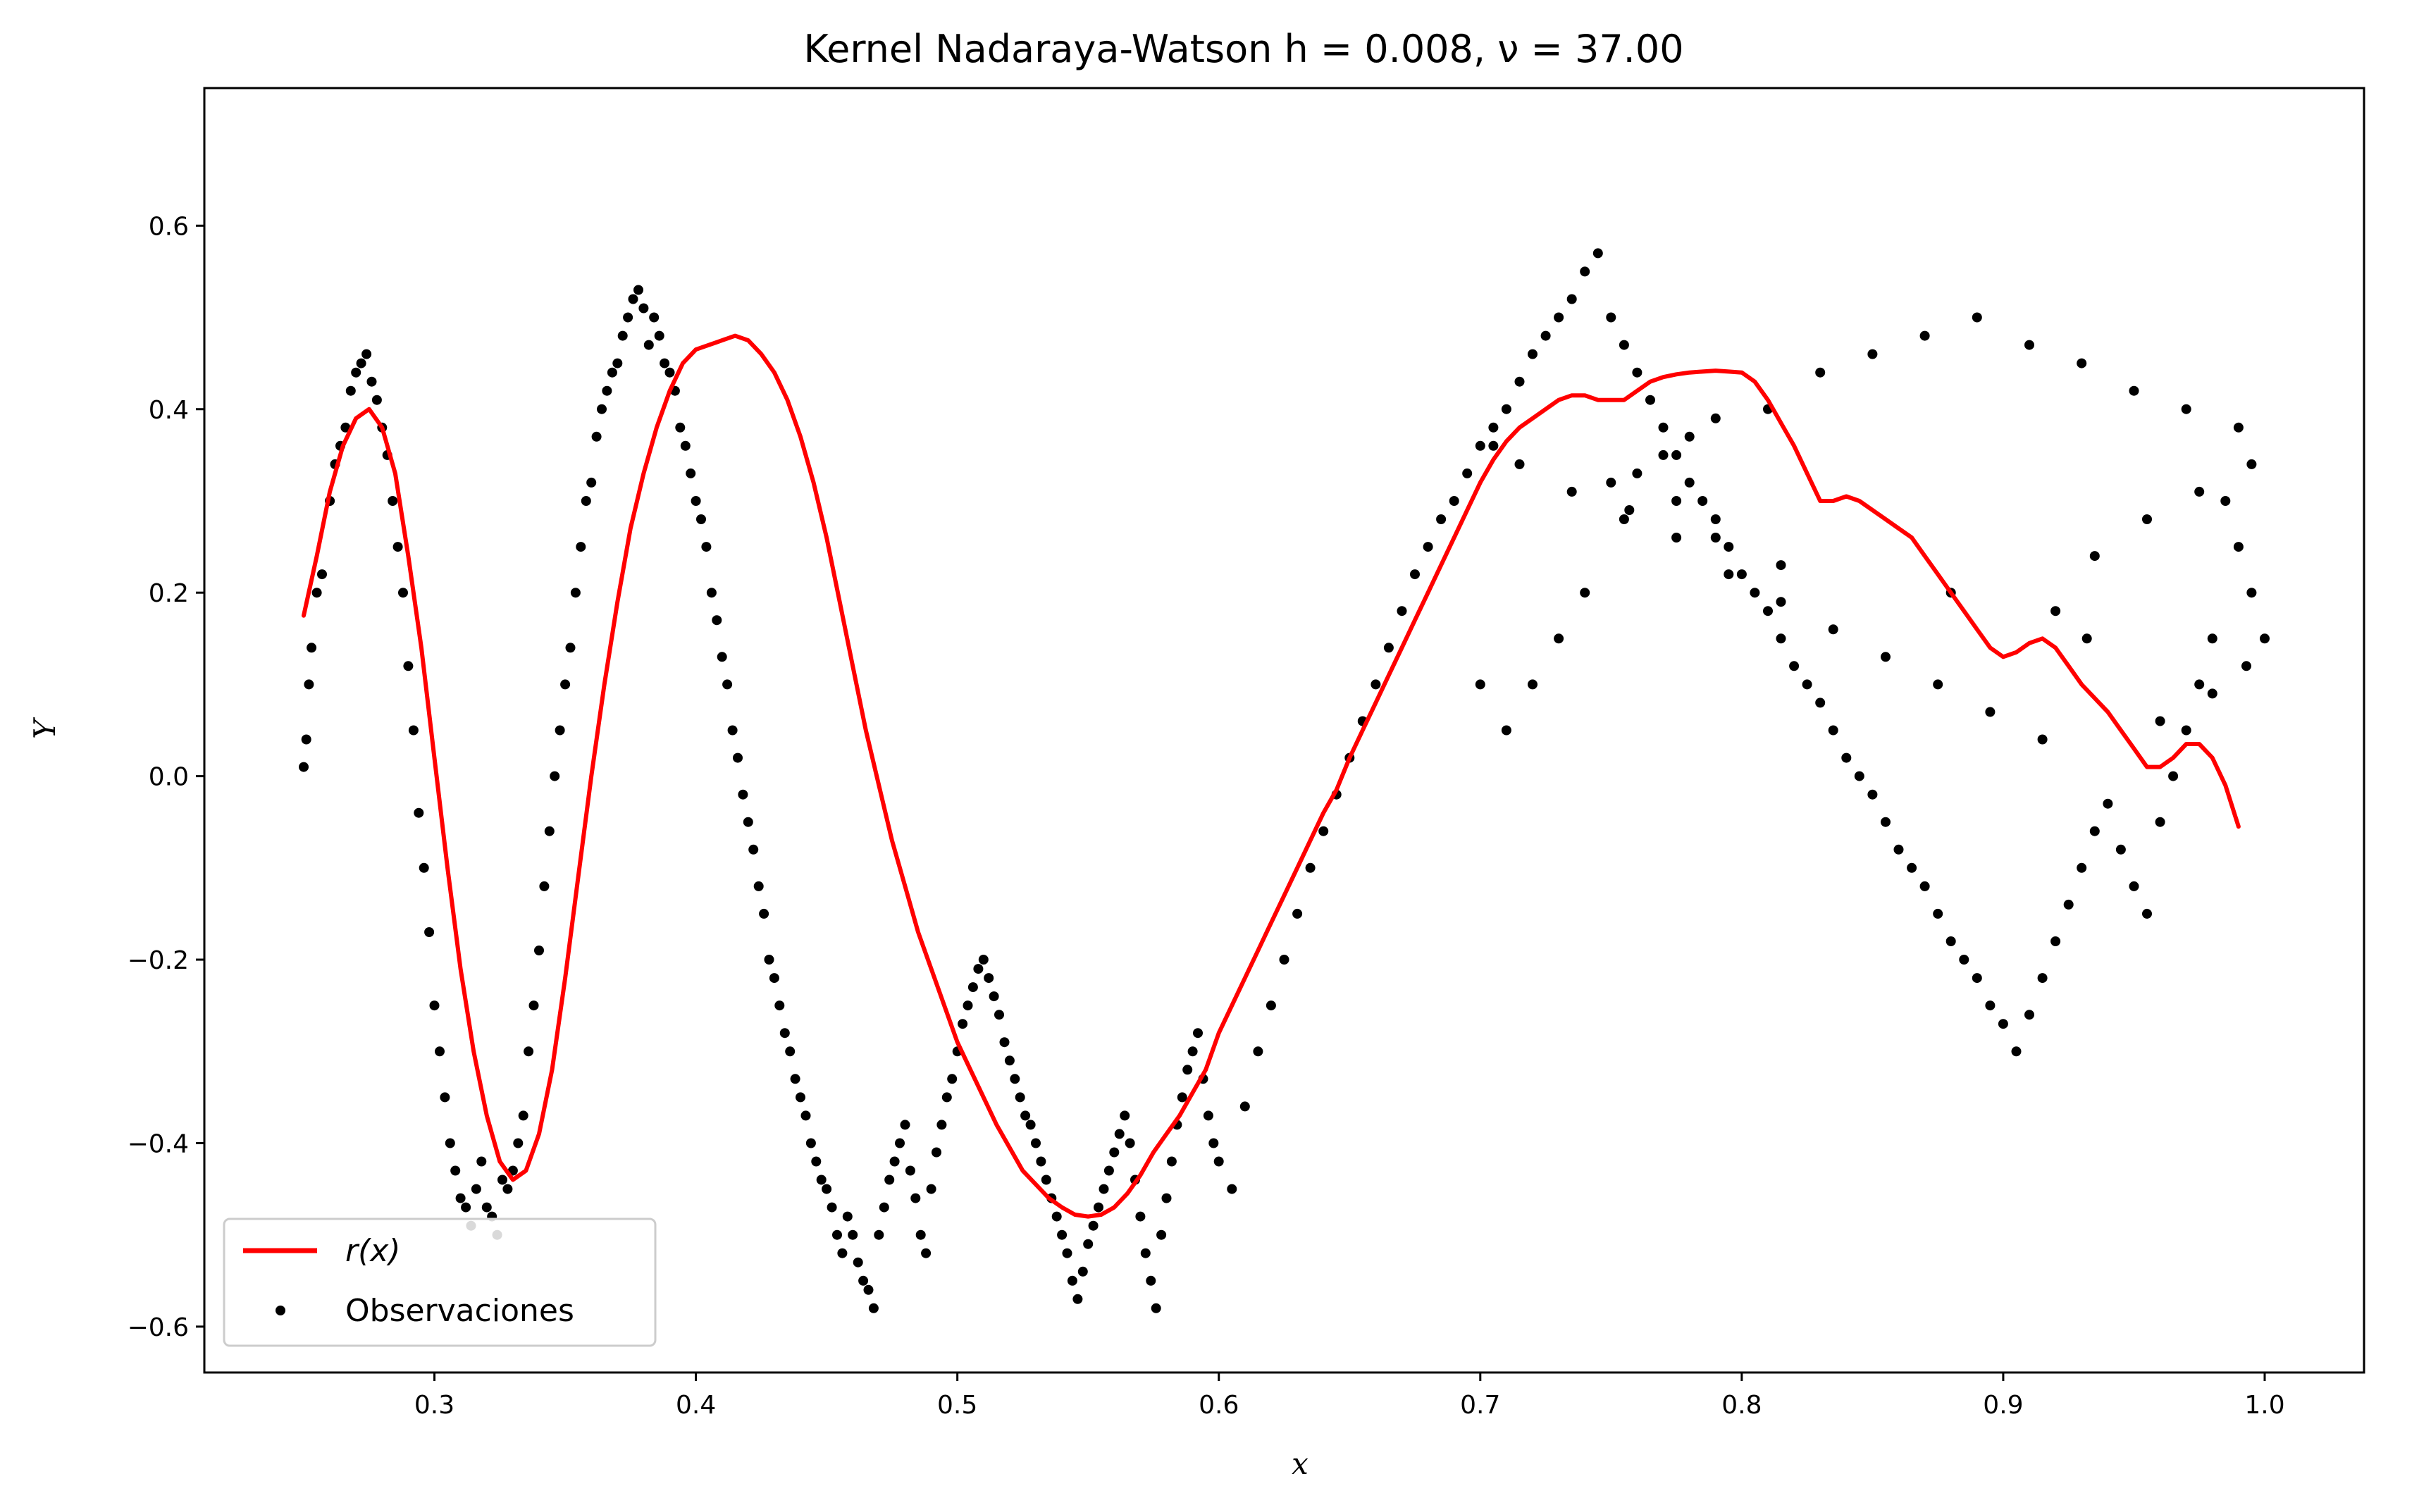  I want to click on x-tick-label: 0.9, so click(2003, 1405).